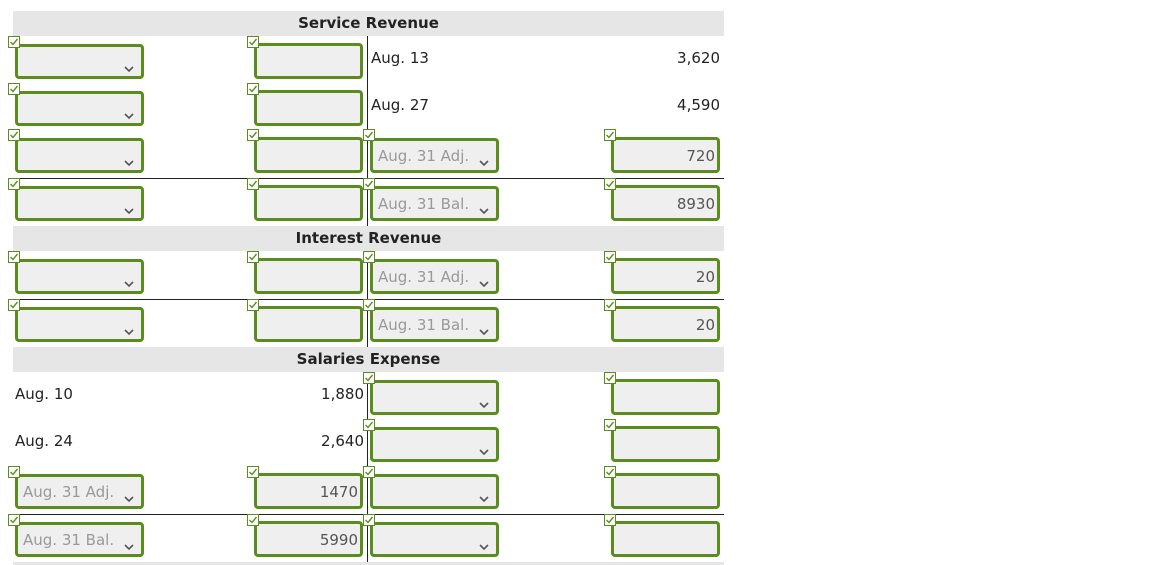 The height and width of the screenshot is (565, 1157). Describe the element at coordinates (79, 491) in the screenshot. I see `debit-date-select: Aug. 31 Adj.` at that location.